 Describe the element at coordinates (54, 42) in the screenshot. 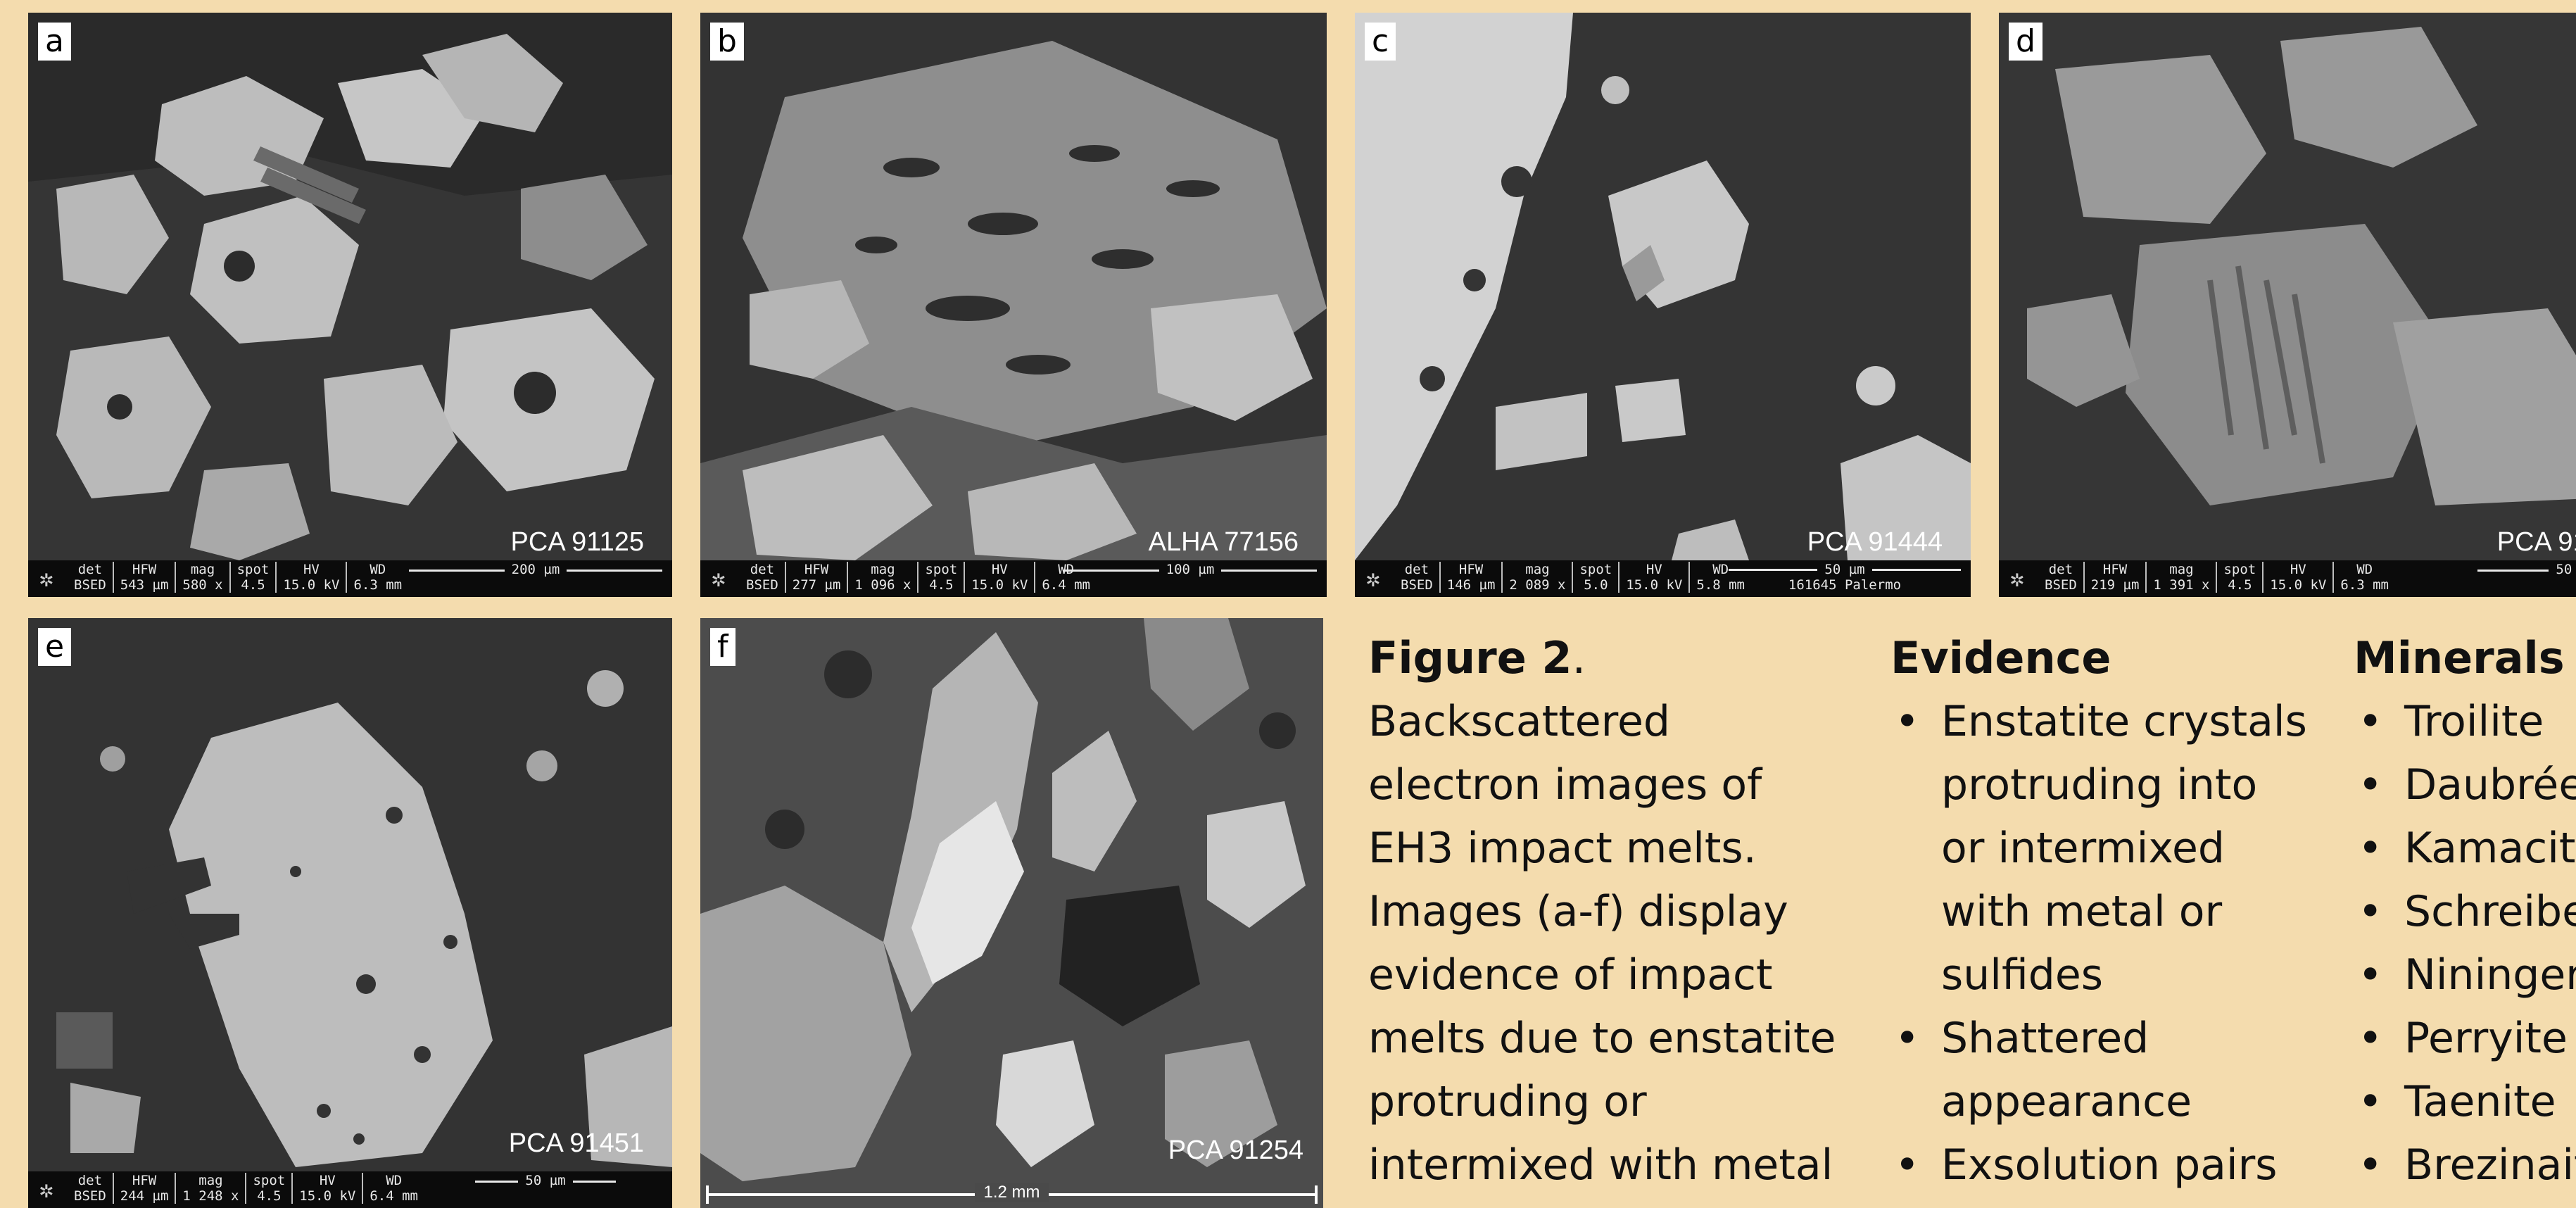

I see `panel-letter: a` at that location.